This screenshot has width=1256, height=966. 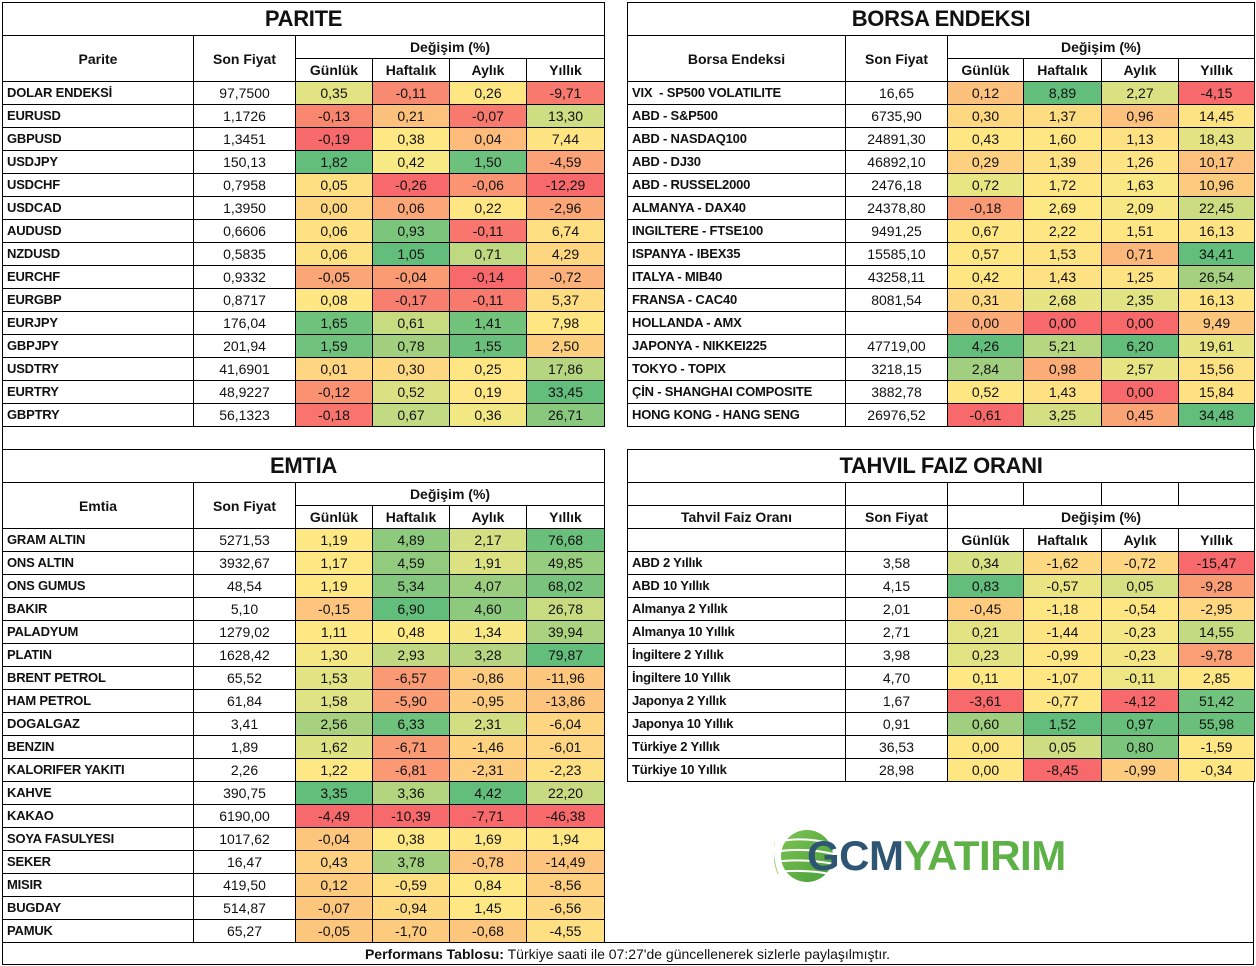 I want to click on change-monthly: 0,26, so click(x=488, y=93).